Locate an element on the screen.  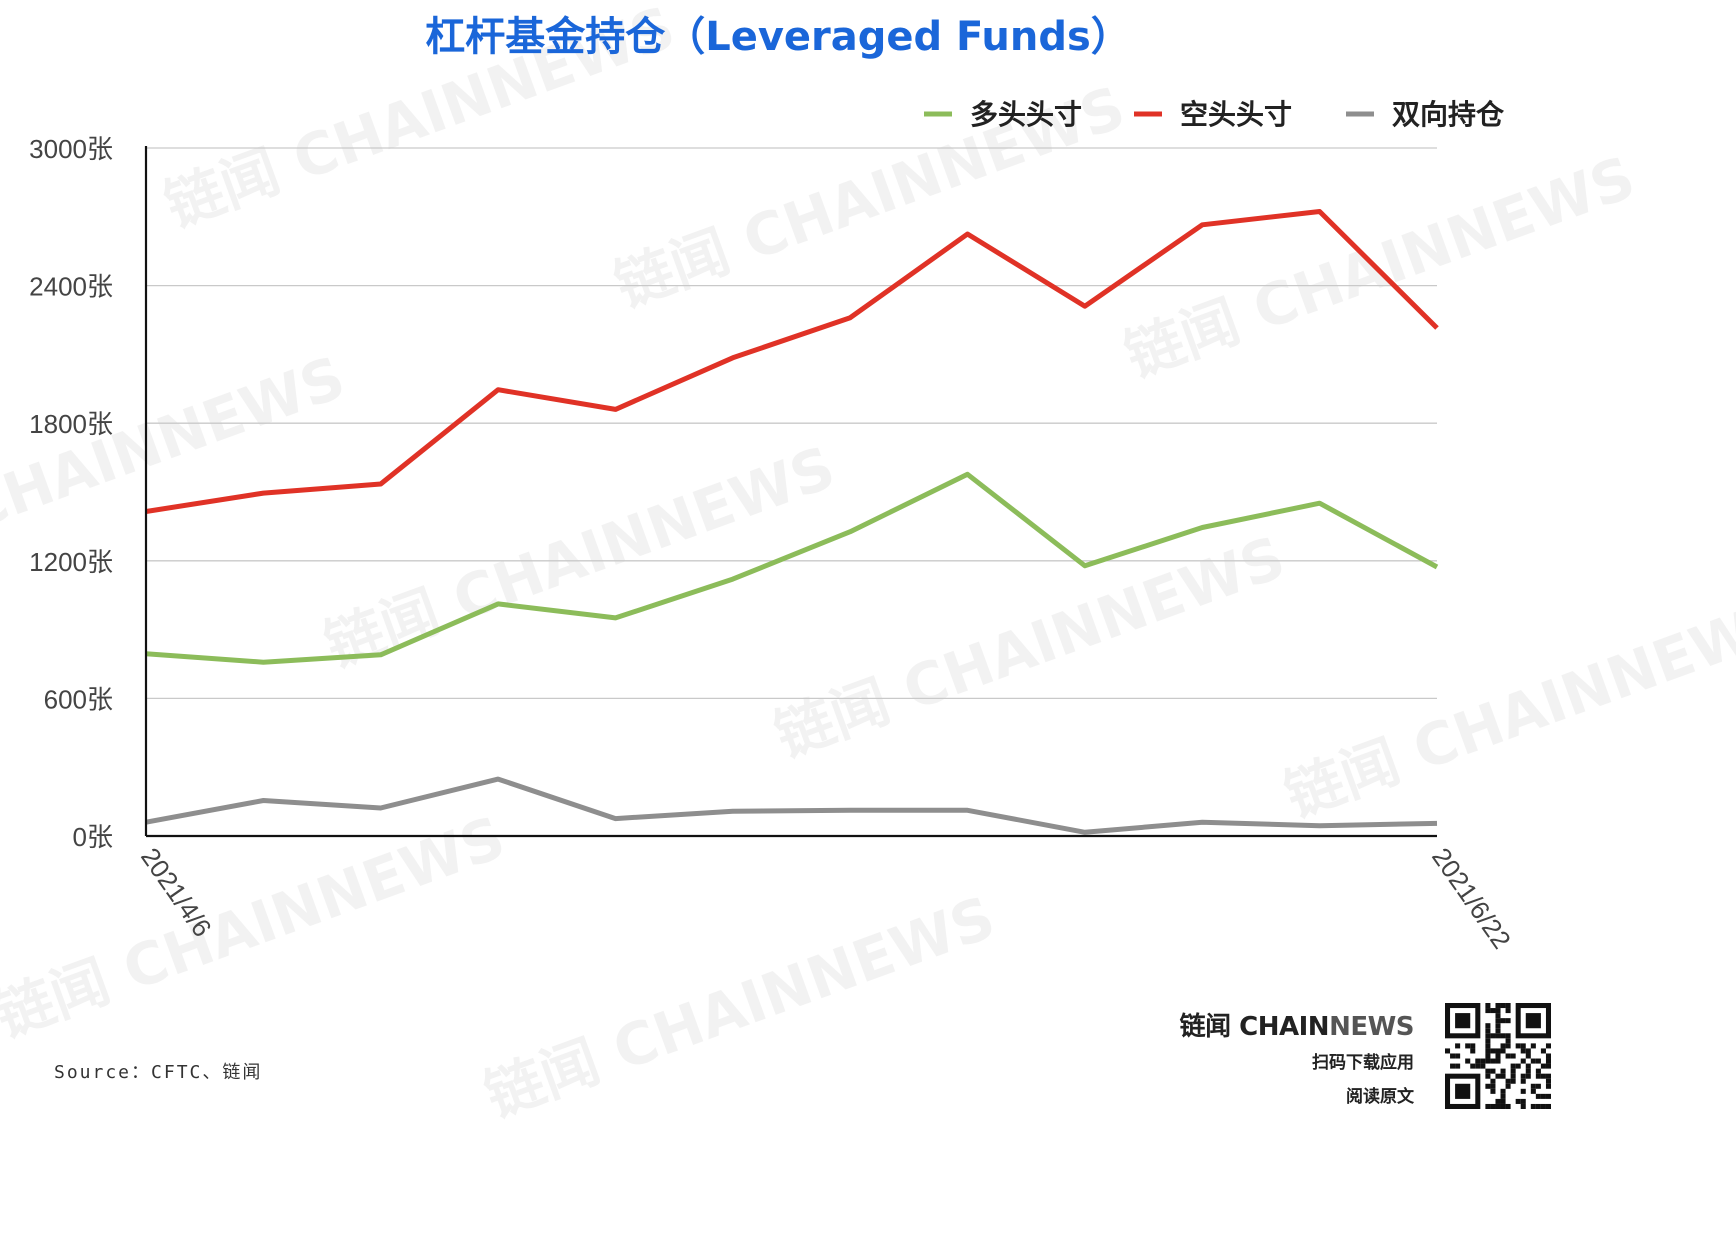
legend: 多头头寸 空头头寸 双向持仓 is located at coordinates (1214, 114).